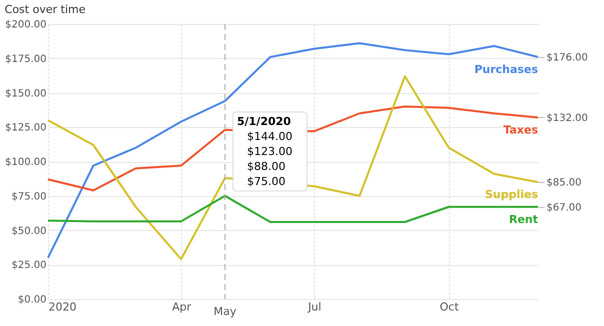 The image size is (604, 326). I want to click on y-tick-label: $100.00, so click(25, 162).